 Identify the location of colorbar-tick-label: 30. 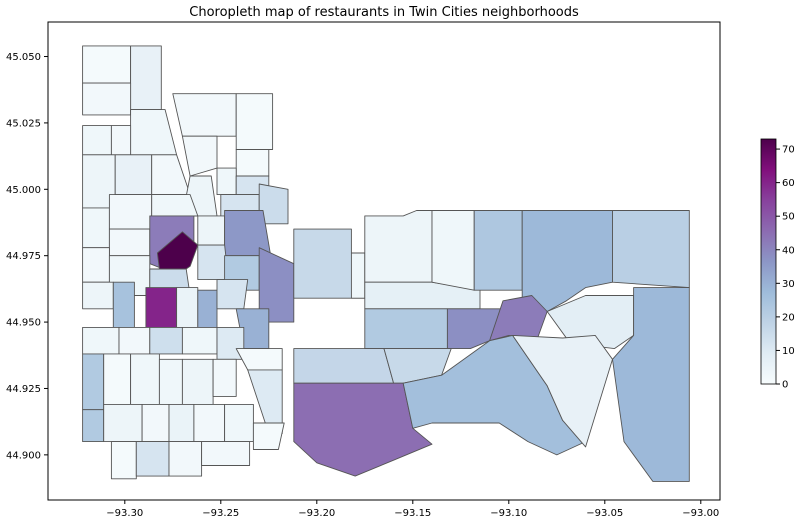
(788, 284).